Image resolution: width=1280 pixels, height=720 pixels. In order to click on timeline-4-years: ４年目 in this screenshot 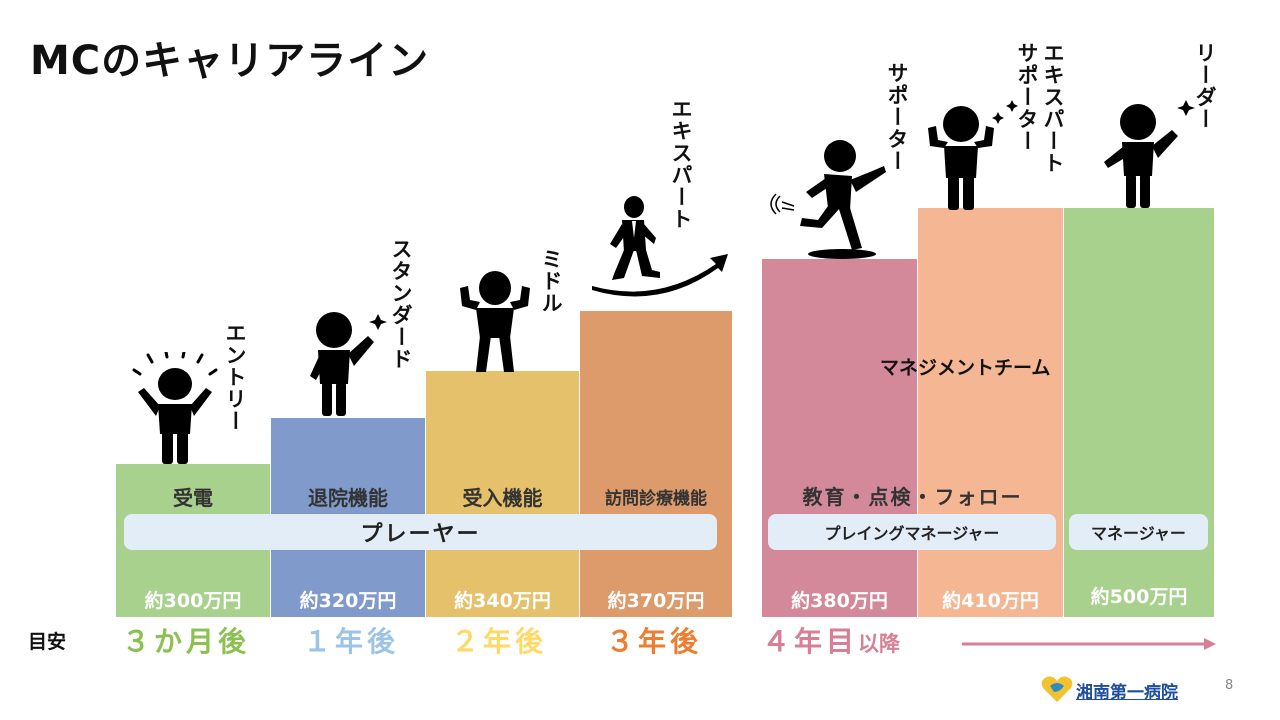, I will do `click(810, 641)`.